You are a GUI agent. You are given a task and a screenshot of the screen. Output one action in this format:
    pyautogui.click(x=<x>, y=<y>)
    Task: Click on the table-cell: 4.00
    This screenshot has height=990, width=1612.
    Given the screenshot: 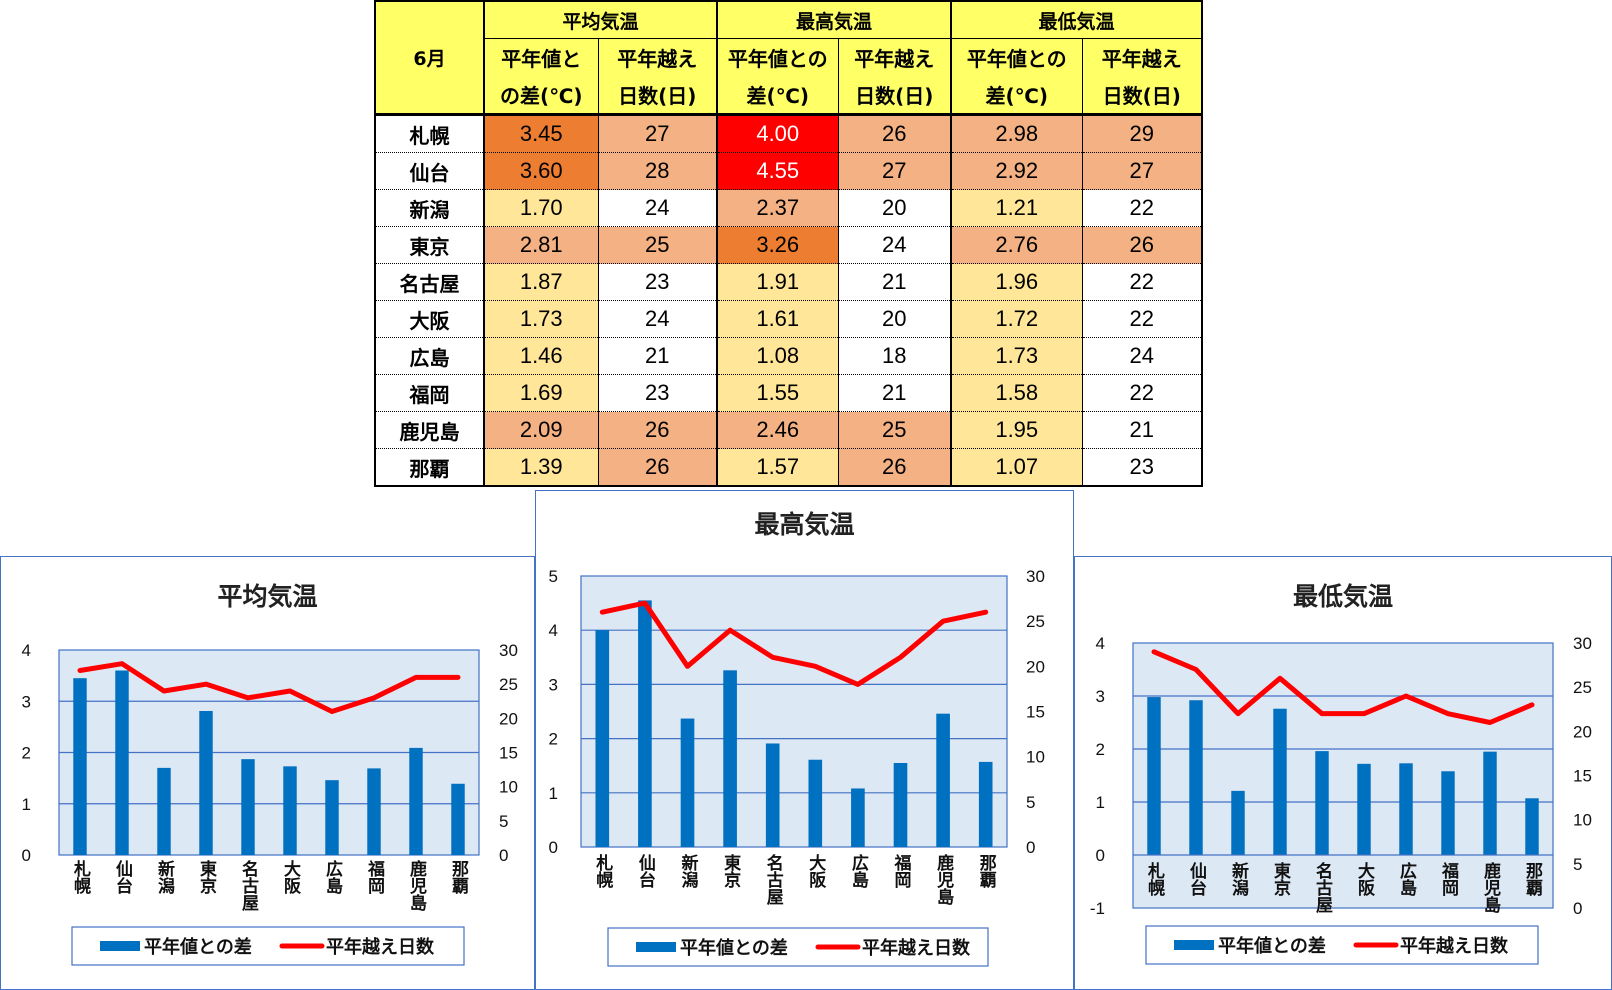 What is the action you would take?
    pyautogui.click(x=777, y=133)
    